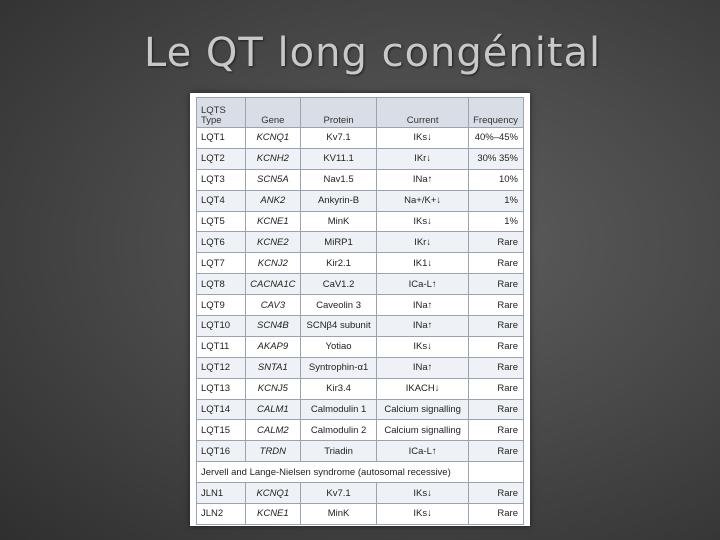 The width and height of the screenshot is (720, 540). What do you see at coordinates (221, 493) in the screenshot?
I see `cell-type: JLN1` at bounding box center [221, 493].